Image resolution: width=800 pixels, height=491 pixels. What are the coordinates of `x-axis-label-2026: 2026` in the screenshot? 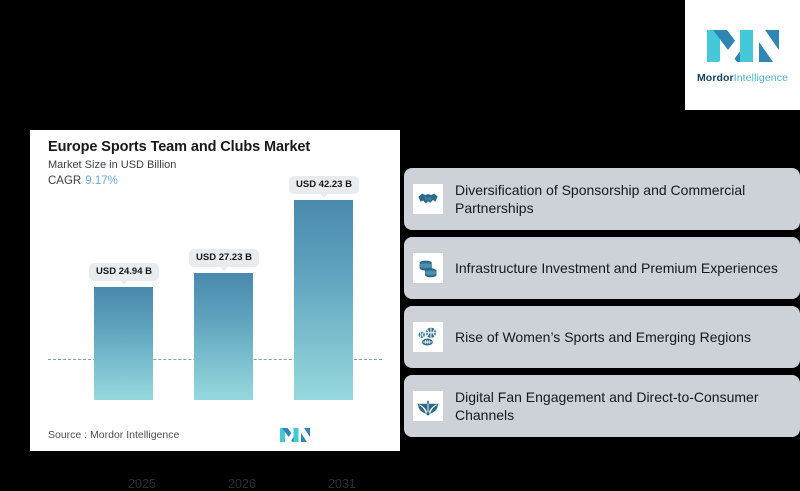 It's located at (242, 484).